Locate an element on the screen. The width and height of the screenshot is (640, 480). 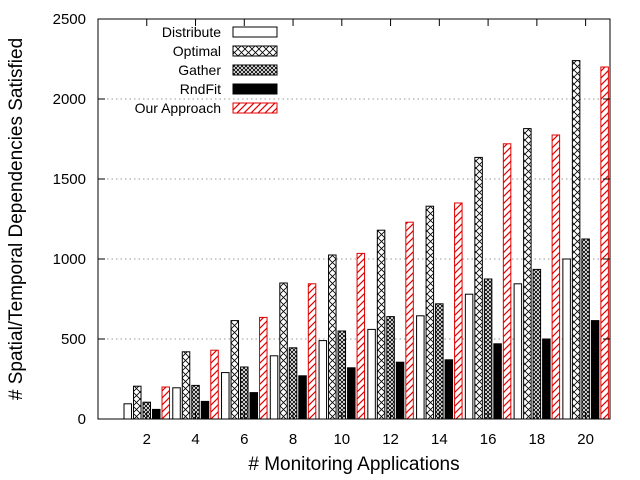
legend-label: Our Approach is located at coordinates (178, 108).